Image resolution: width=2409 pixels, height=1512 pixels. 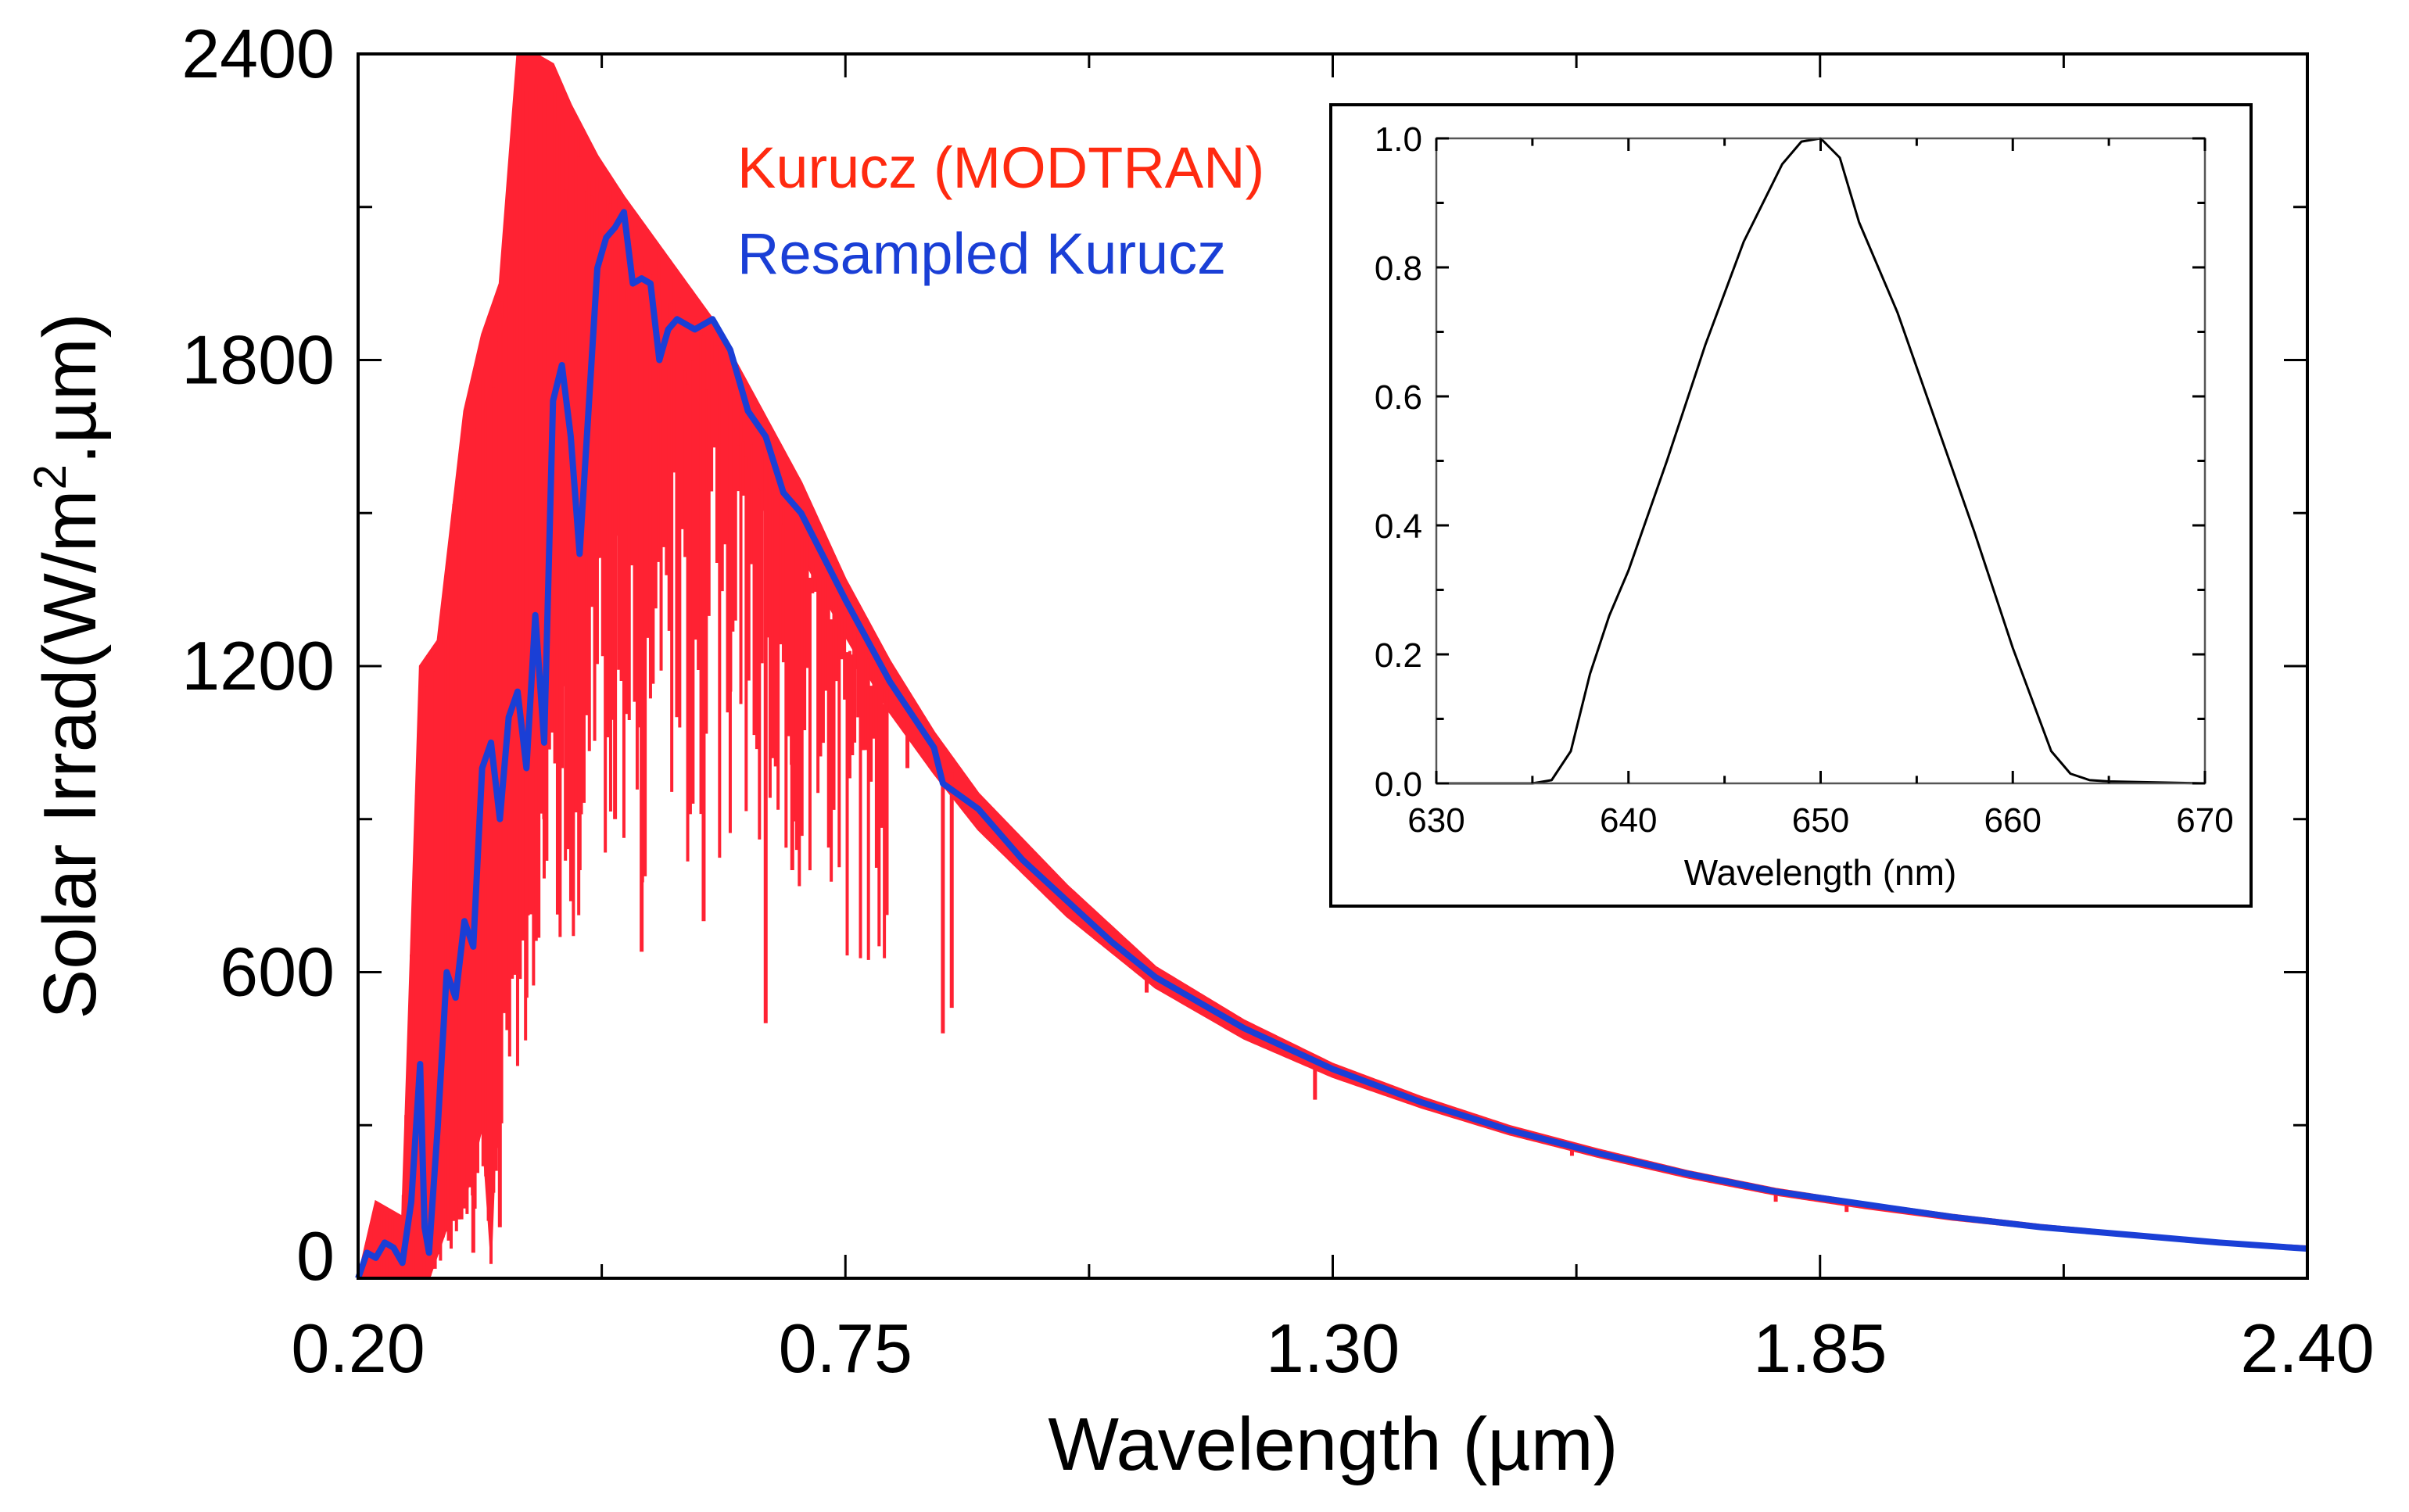 I want to click on x-axis-title: Wavelength (µm), so click(x=1333, y=1444).